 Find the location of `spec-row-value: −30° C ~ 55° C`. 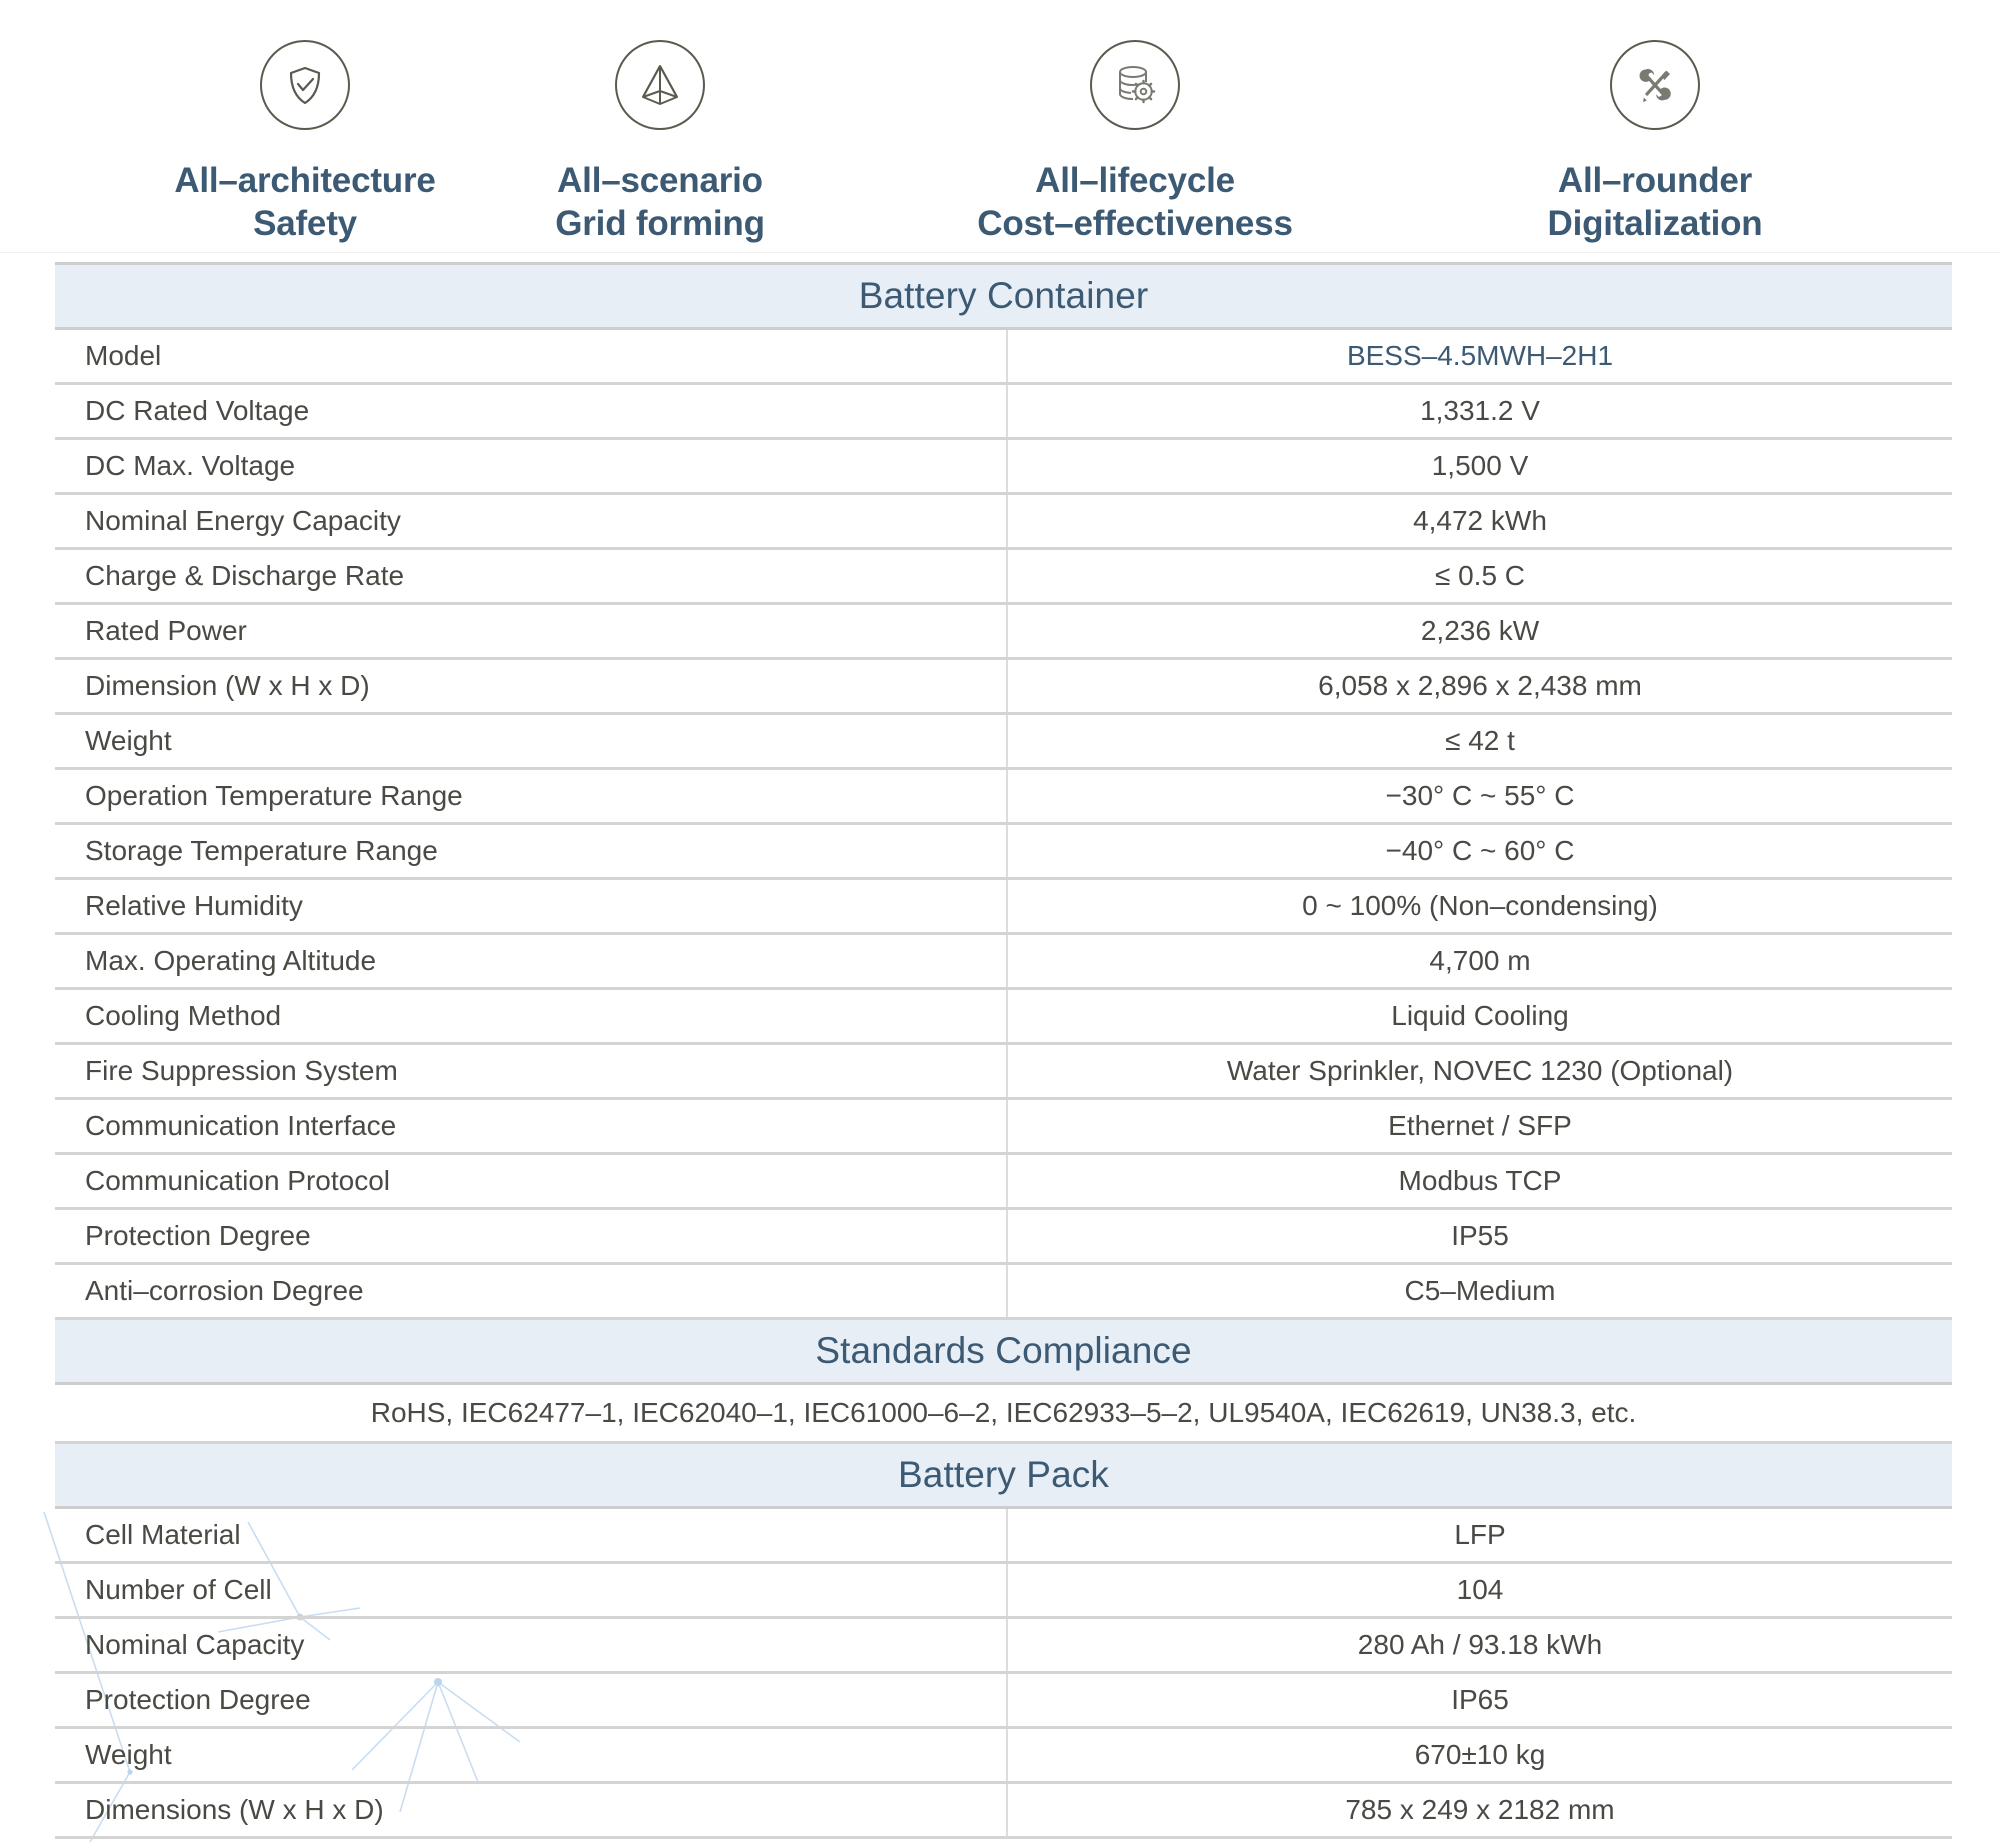

spec-row-value: −30° C ~ 55° C is located at coordinates (1479, 797).